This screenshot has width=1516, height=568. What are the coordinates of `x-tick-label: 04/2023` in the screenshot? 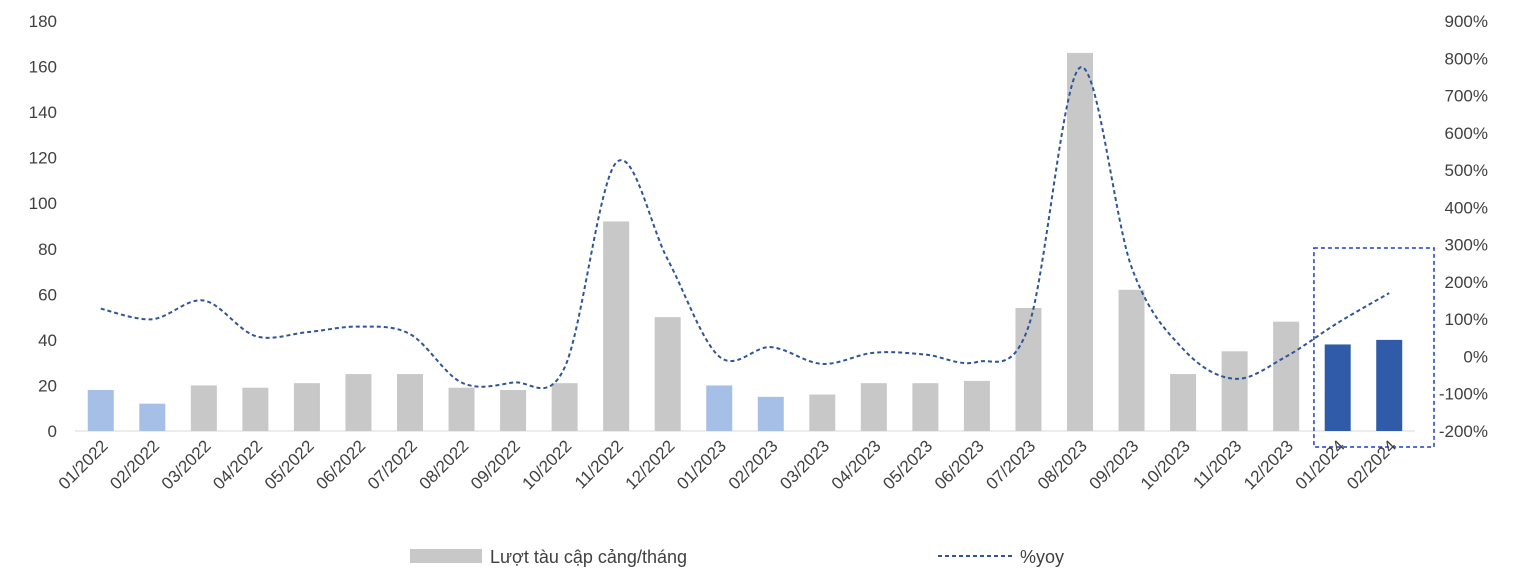 It's located at (856, 464).